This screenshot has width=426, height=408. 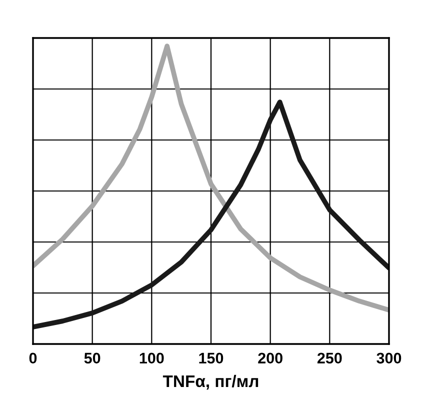 What do you see at coordinates (389, 358) in the screenshot?
I see `x-tick-label: 300` at bounding box center [389, 358].